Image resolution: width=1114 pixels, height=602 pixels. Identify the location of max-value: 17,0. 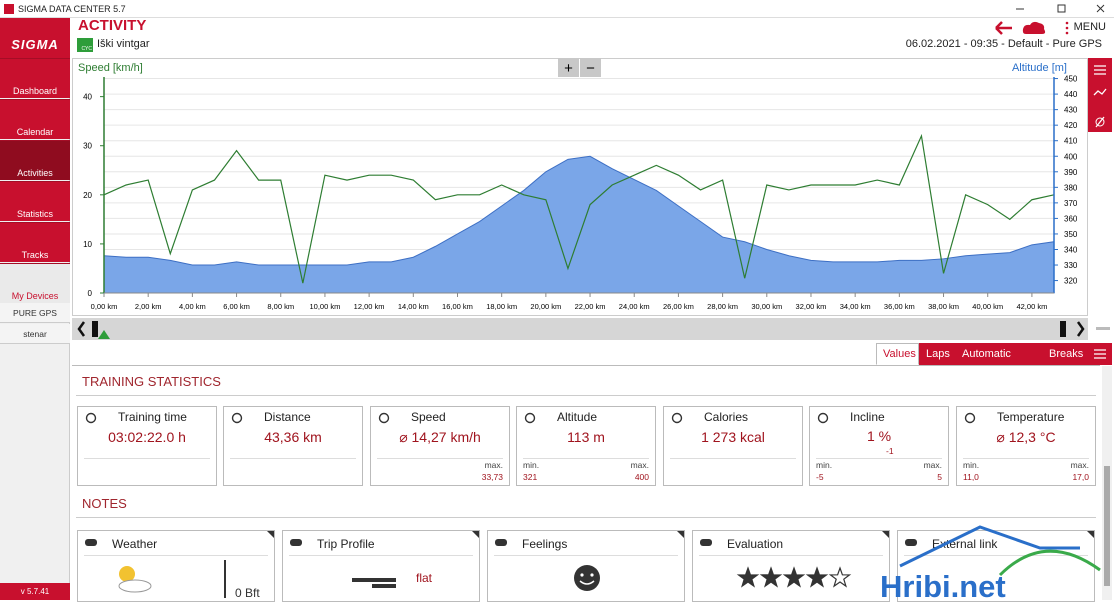
(1080, 477).